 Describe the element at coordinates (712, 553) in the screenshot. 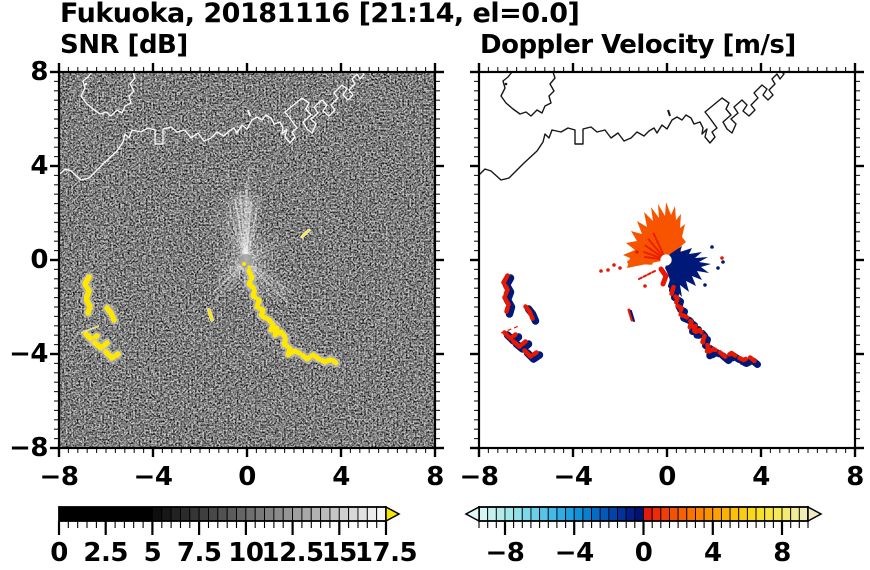

I see `vel-colorbar-tick-label: 4` at that location.